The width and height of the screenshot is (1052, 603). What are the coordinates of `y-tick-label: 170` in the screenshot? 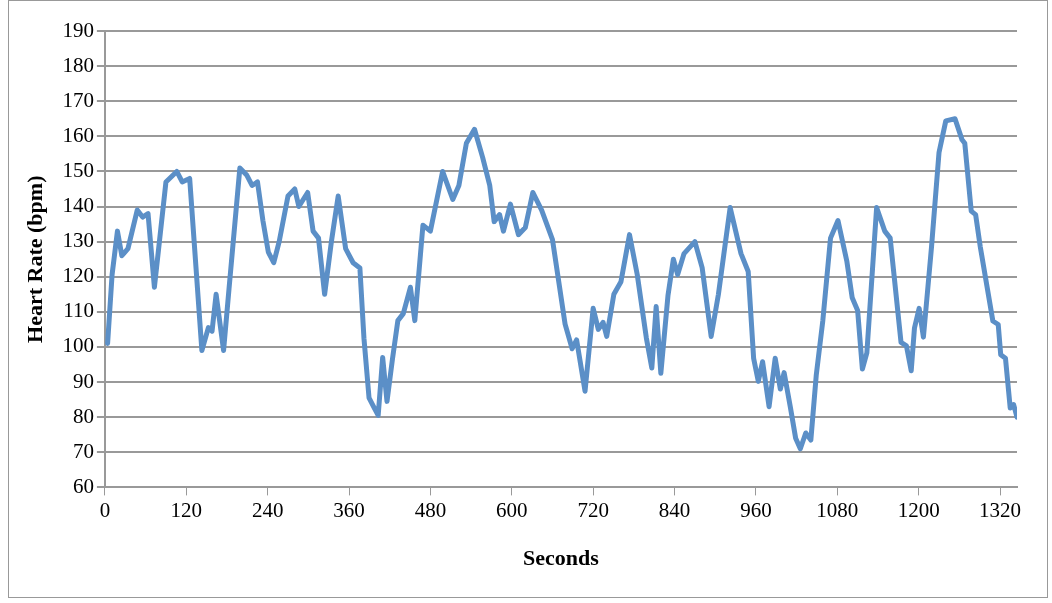 It's located at (78, 99).